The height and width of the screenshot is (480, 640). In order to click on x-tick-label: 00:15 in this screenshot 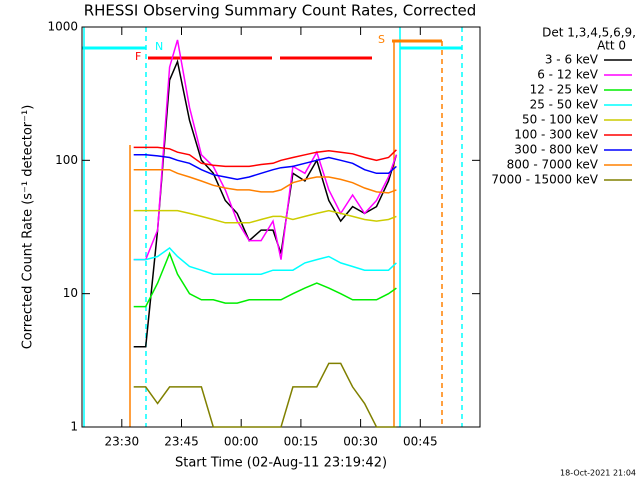, I will do `click(301, 442)`.